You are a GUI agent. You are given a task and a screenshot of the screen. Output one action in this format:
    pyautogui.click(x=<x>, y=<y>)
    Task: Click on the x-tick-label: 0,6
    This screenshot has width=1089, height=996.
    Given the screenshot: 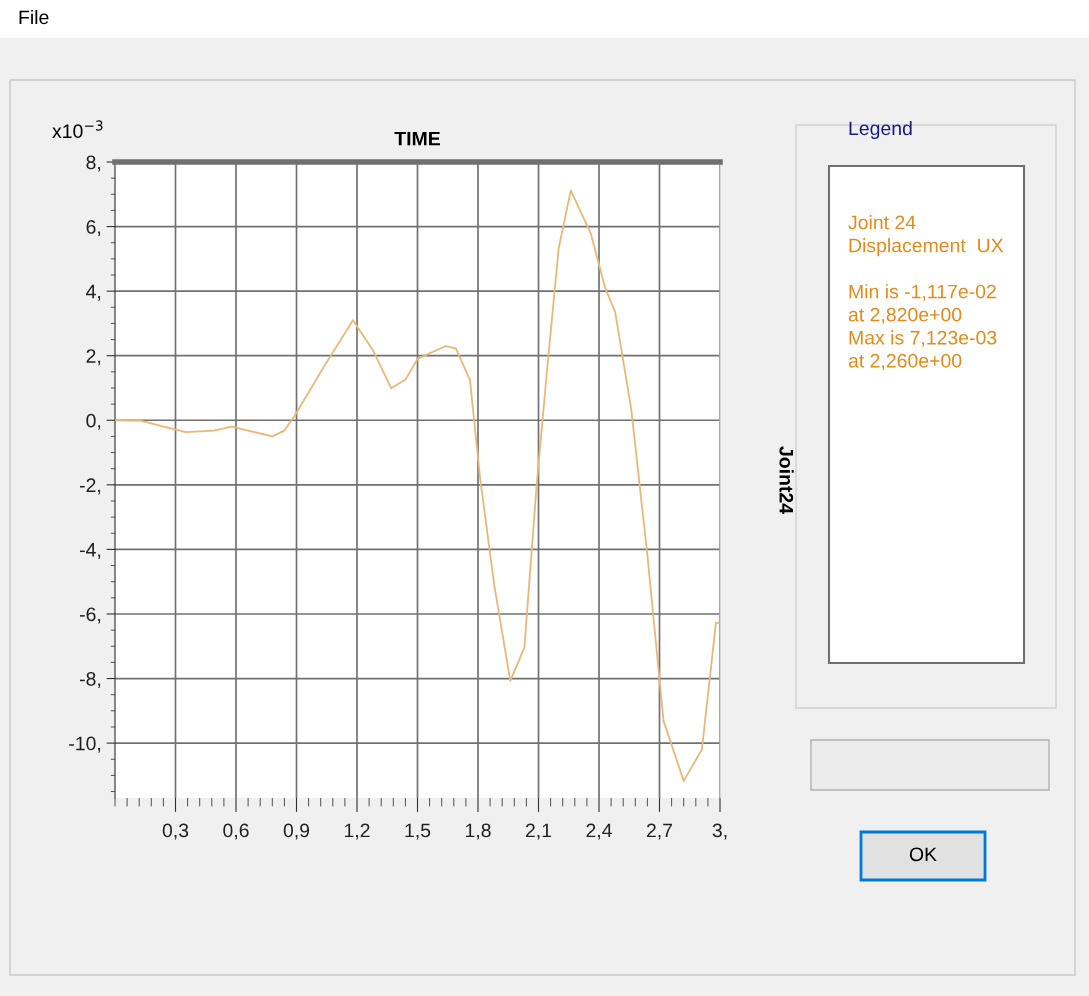 What is the action you would take?
    pyautogui.click(x=236, y=831)
    